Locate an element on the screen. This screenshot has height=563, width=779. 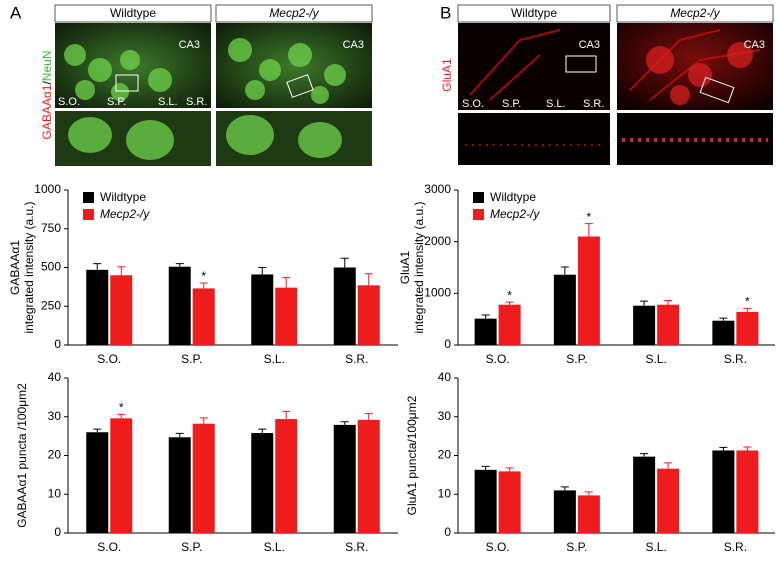
y-axis-label: GluA1 puncta/100μm2 is located at coordinates (412, 455).